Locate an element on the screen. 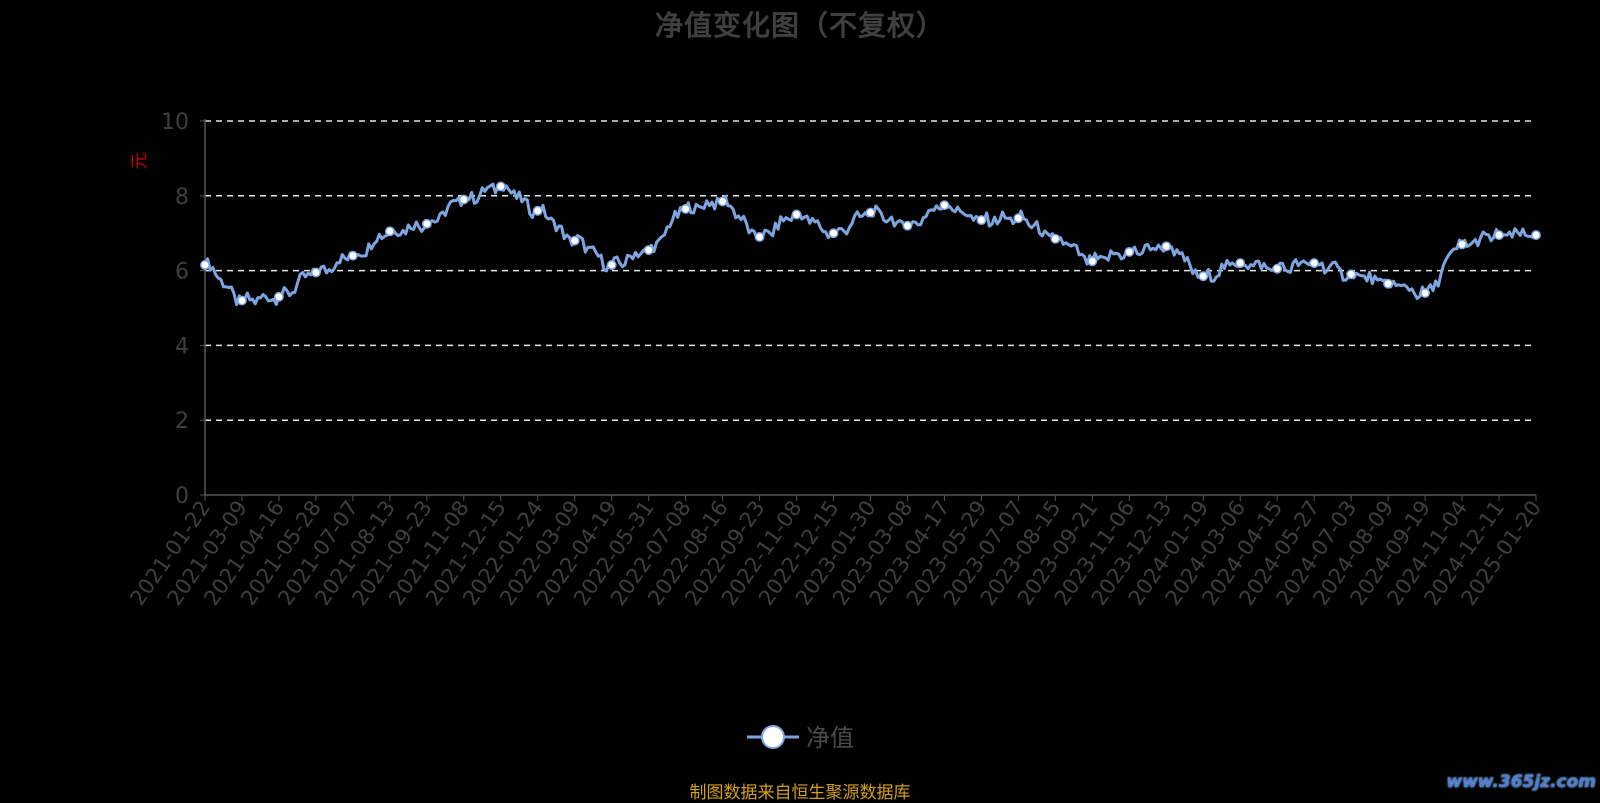 The image size is (1600, 803). y-tick-label: 8 is located at coordinates (182, 197).